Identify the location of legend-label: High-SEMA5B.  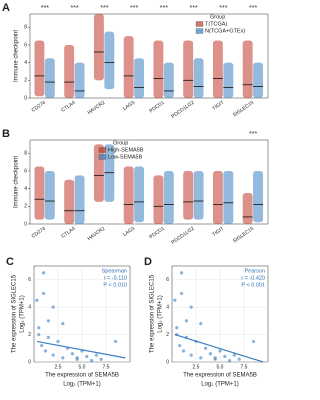
(126, 150).